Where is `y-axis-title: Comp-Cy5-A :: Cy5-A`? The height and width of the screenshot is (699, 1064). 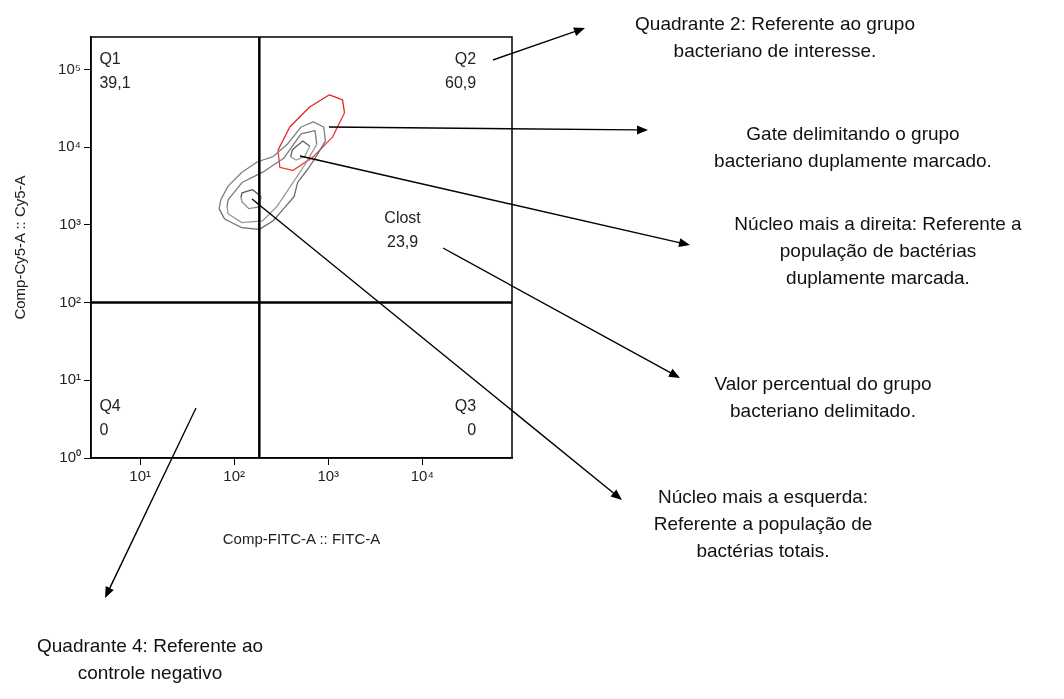 y-axis-title: Comp-Cy5-A :: Cy5-A is located at coordinates (20, 247).